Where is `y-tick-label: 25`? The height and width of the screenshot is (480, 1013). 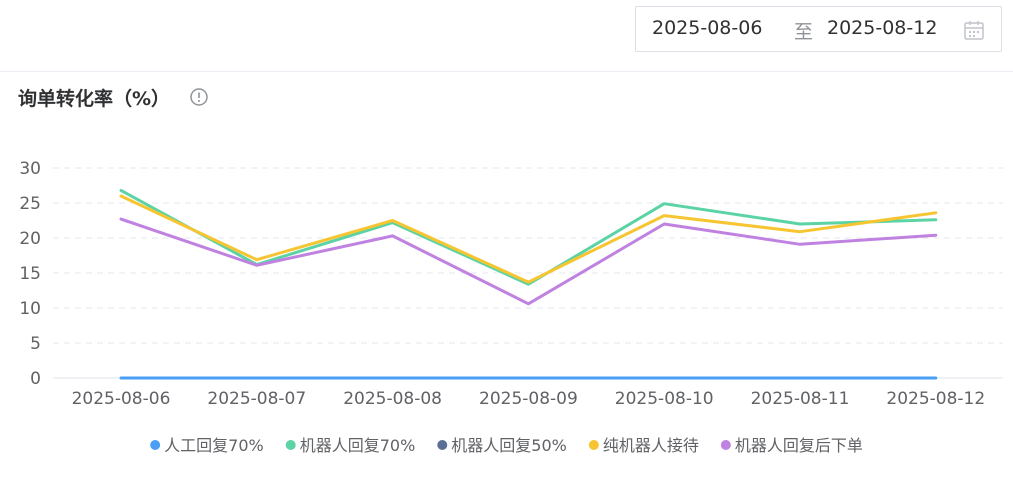
y-tick-label: 25 is located at coordinates (30, 204).